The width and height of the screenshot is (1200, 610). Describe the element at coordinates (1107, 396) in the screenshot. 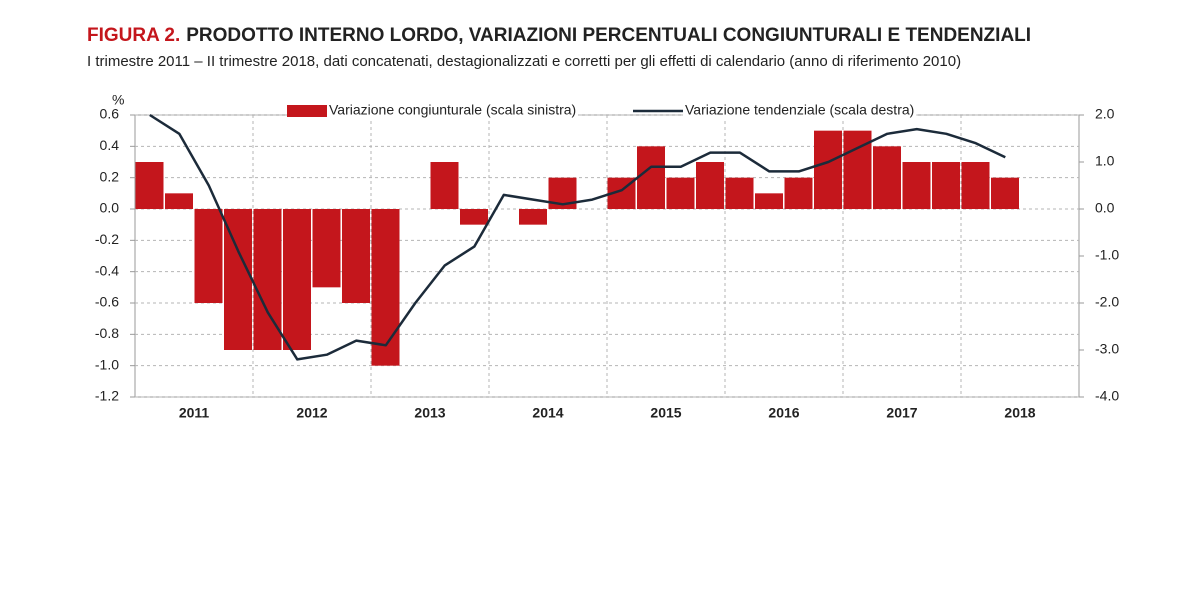

I see `y2-tick-label: -4.0` at that location.